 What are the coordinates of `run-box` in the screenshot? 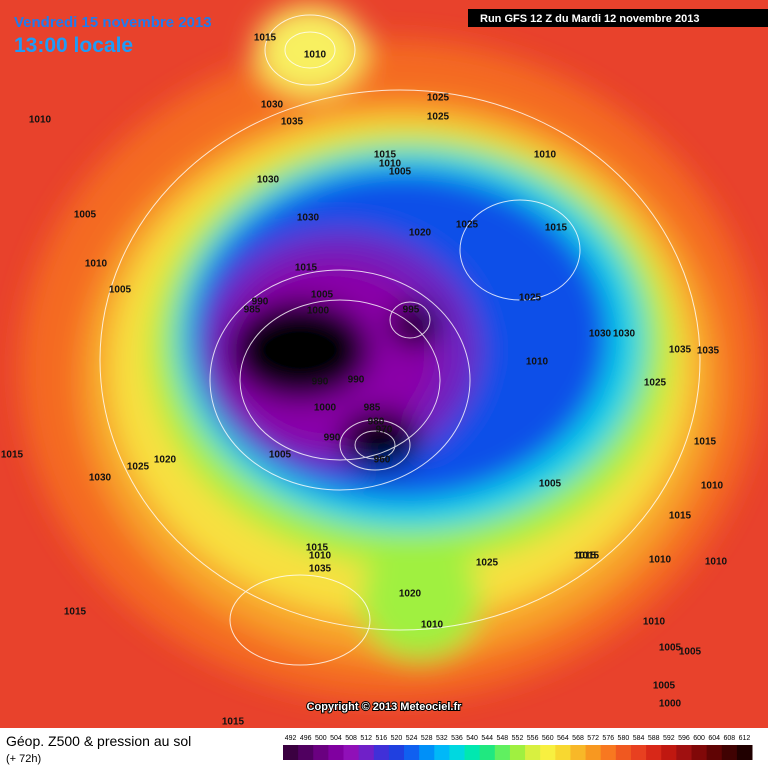 It's located at (618, 18).